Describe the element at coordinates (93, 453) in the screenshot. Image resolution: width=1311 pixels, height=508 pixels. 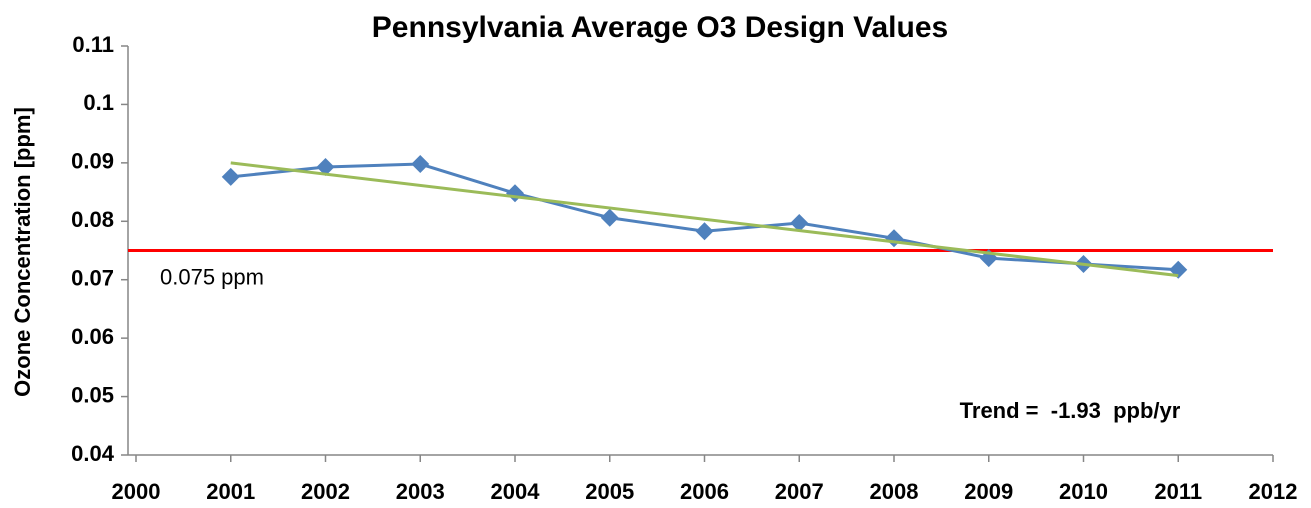
I see `y-tick-label: 0.04` at that location.